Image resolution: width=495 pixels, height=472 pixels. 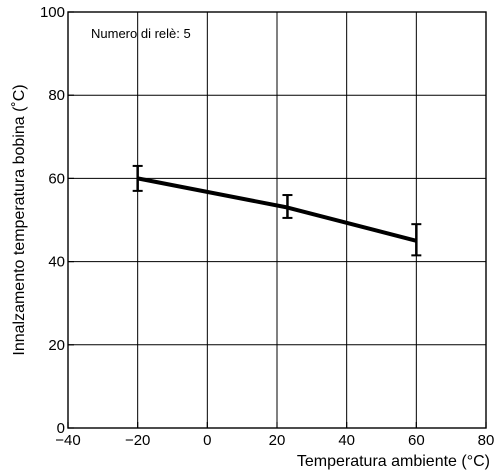 I want to click on x-tick-labels: −40 −20 0 20 40 60 80, so click(x=274, y=435).